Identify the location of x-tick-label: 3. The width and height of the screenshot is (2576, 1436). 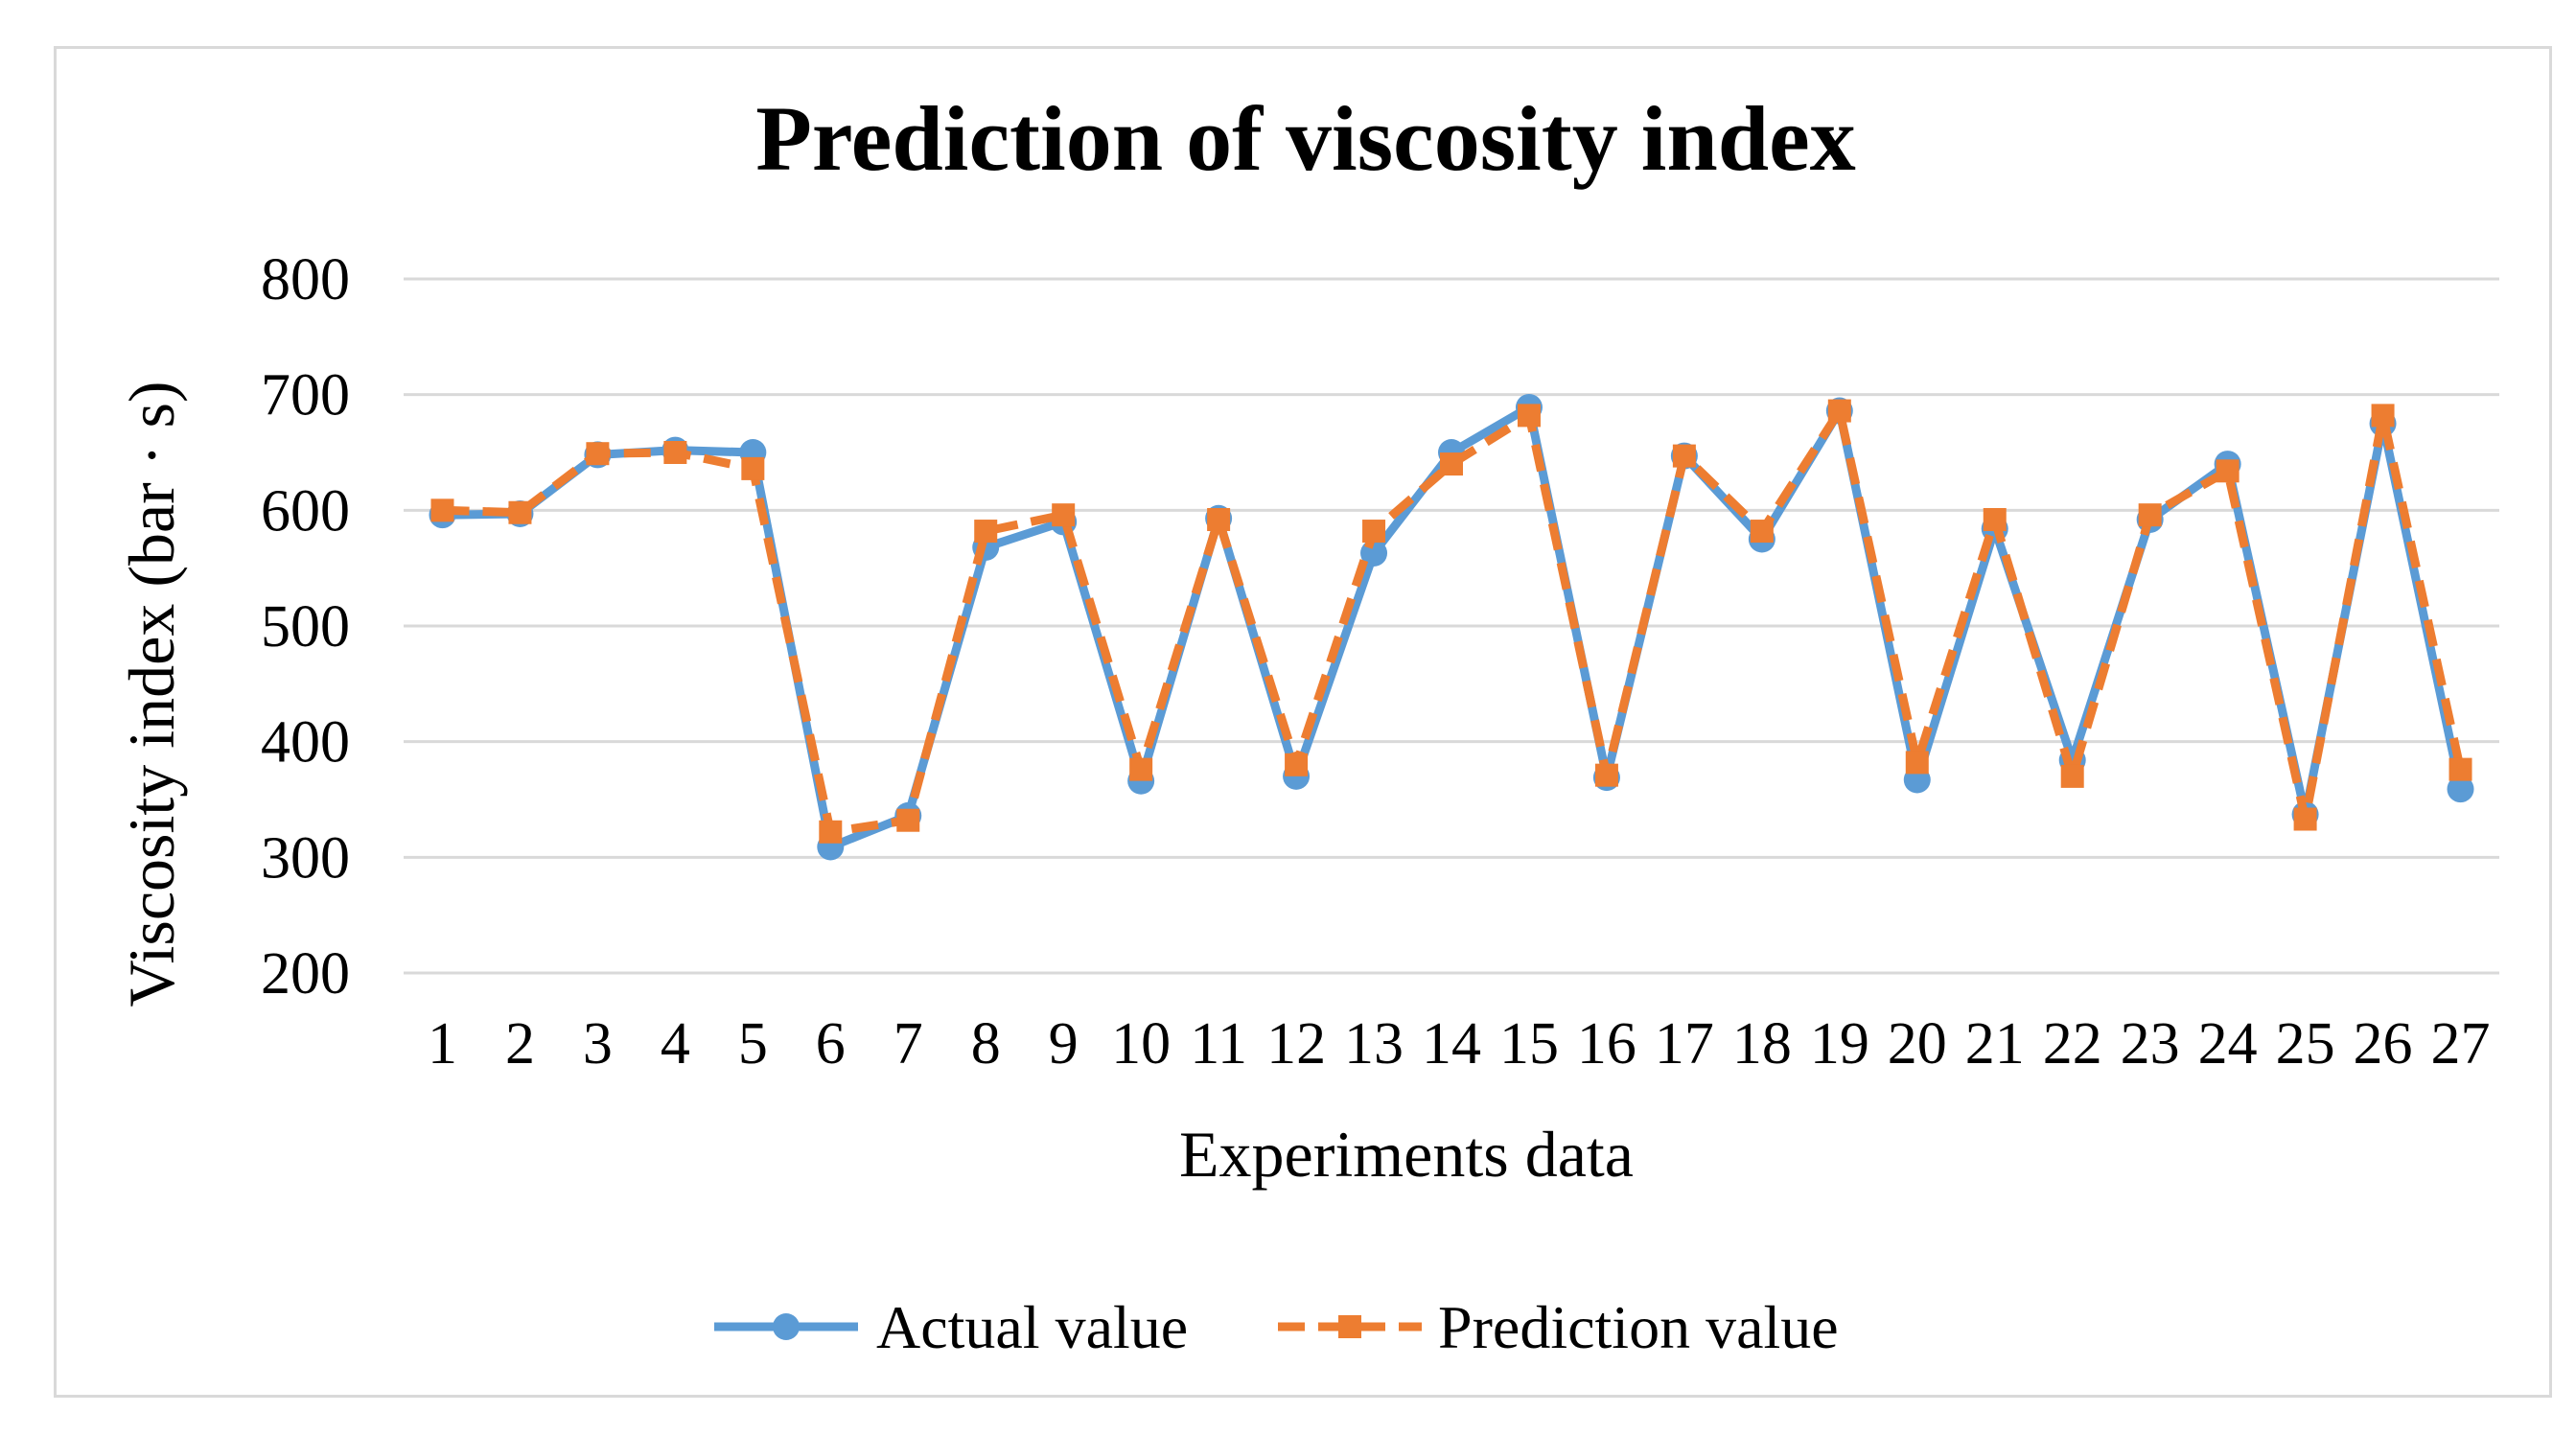
(598, 1044).